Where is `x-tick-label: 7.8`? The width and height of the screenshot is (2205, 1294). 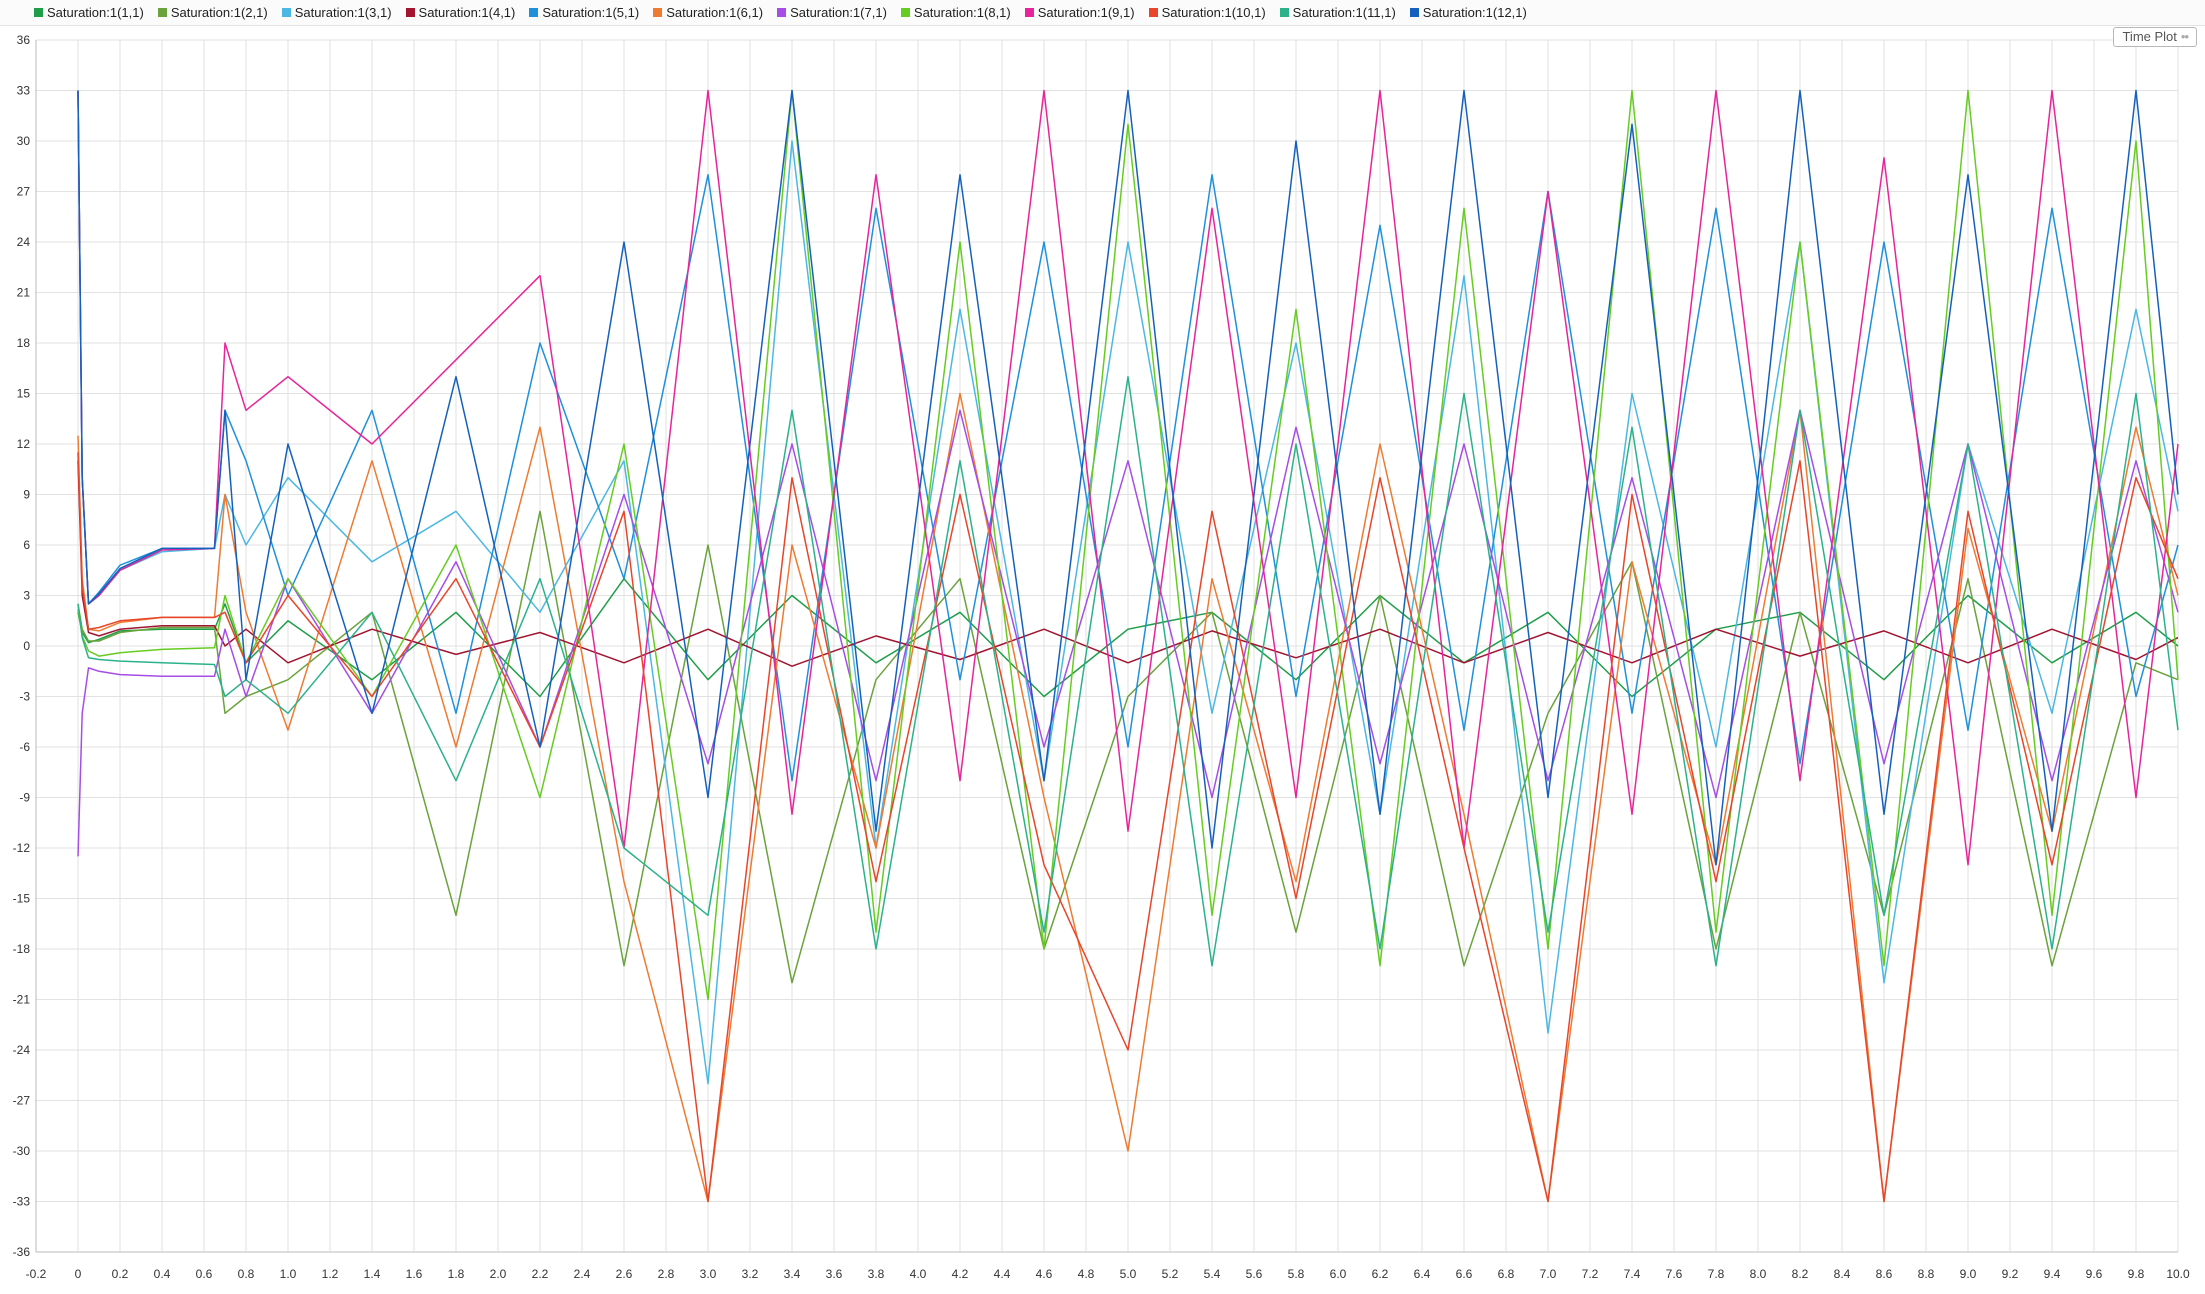 x-tick-label: 7.8 is located at coordinates (1716, 1274).